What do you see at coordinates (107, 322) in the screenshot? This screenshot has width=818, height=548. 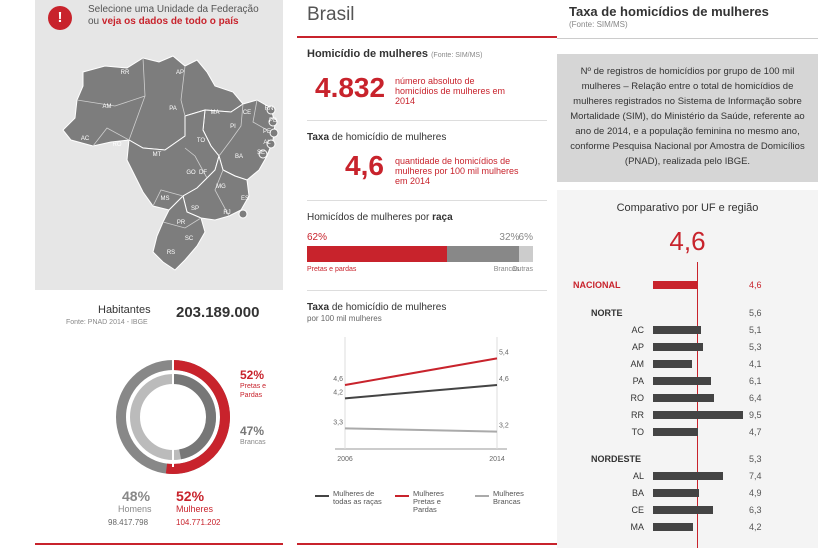 I see `habitantes-source: Fonte: PNAD 2014 - IBGE` at bounding box center [107, 322].